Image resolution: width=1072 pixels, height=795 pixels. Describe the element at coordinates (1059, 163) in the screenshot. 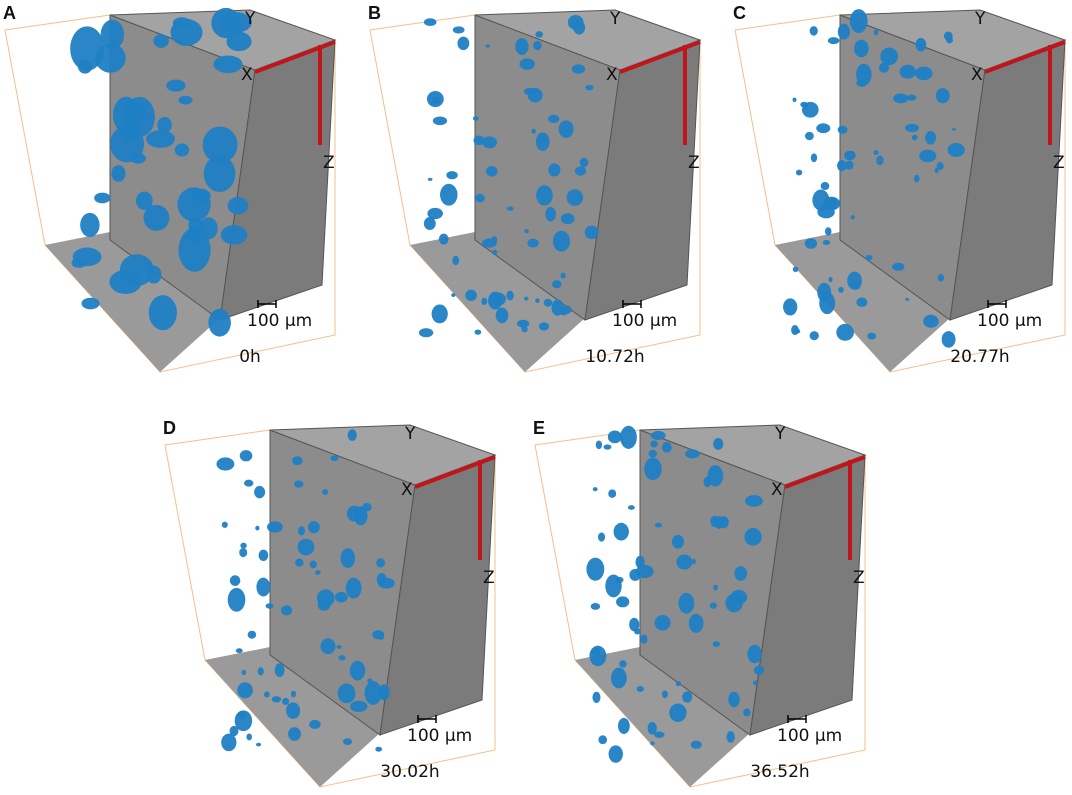

I see `axis-label-z: Z` at that location.